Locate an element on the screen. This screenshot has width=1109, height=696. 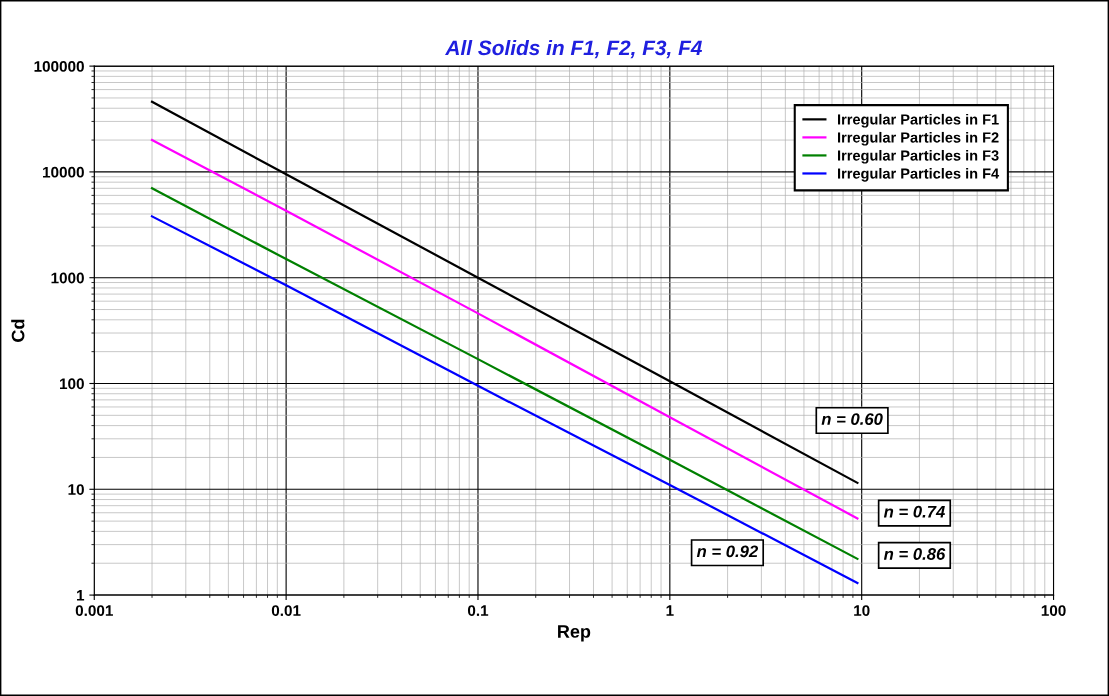
y-axis-title: Cd is located at coordinates (18, 330).